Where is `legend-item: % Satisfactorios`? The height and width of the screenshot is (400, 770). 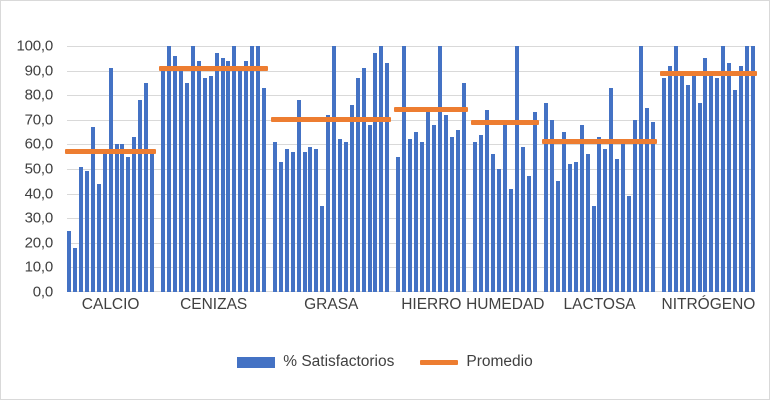 legend-item: % Satisfactorios is located at coordinates (315, 362).